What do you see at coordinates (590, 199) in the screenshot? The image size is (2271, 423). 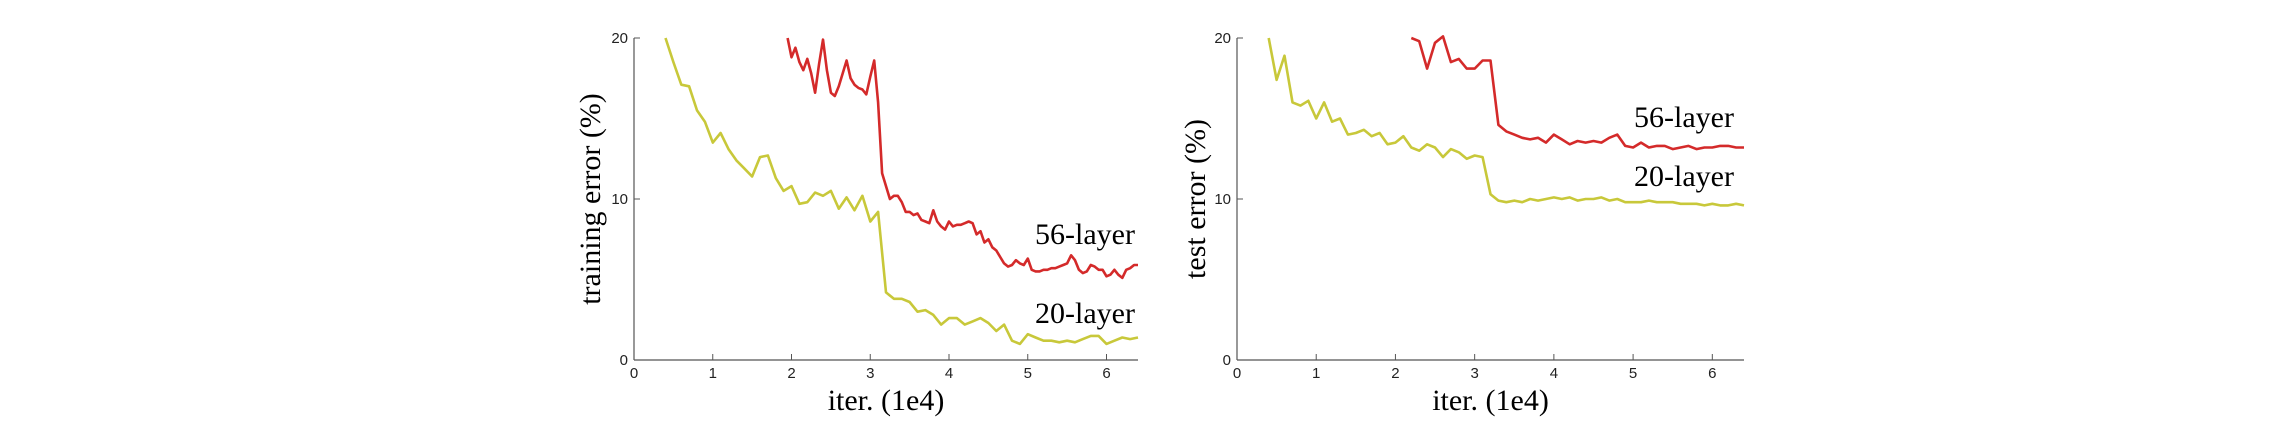 I see `y-axis-label: training error (%)` at bounding box center [590, 199].